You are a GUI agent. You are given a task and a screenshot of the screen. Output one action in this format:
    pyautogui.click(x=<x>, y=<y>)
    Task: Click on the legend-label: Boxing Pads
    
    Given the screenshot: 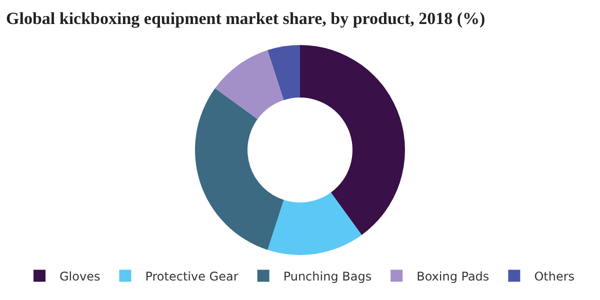 What is the action you would take?
    pyautogui.click(x=453, y=276)
    